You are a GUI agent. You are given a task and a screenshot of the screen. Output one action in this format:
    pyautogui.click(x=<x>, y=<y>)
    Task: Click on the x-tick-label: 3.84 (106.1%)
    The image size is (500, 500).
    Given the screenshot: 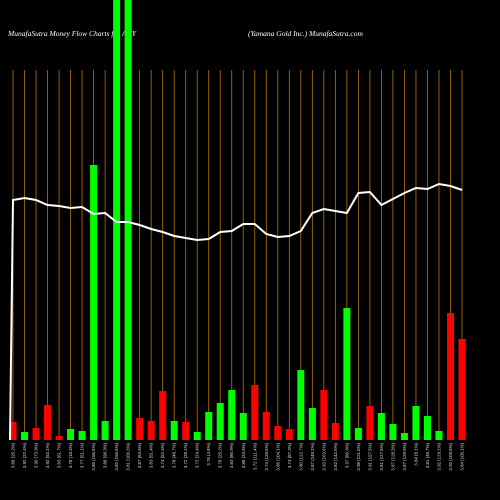 What is the action you would take?
    pyautogui.click(x=462, y=456)
    